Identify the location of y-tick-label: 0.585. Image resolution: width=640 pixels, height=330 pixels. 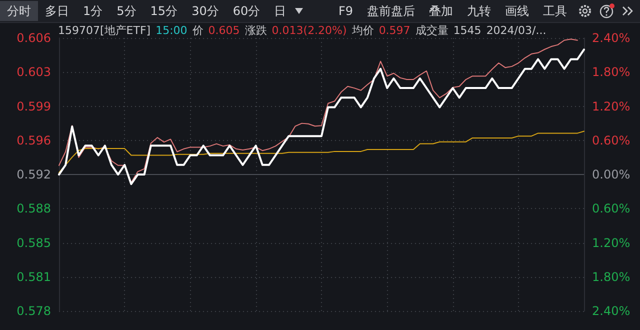
(33, 243).